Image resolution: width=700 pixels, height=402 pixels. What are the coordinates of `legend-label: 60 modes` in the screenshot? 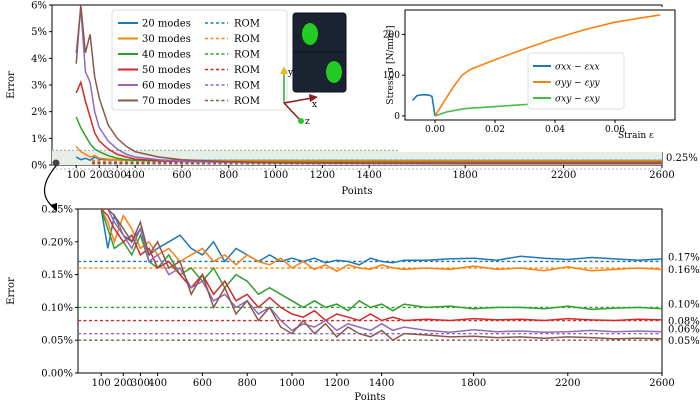 It's located at (166, 86).